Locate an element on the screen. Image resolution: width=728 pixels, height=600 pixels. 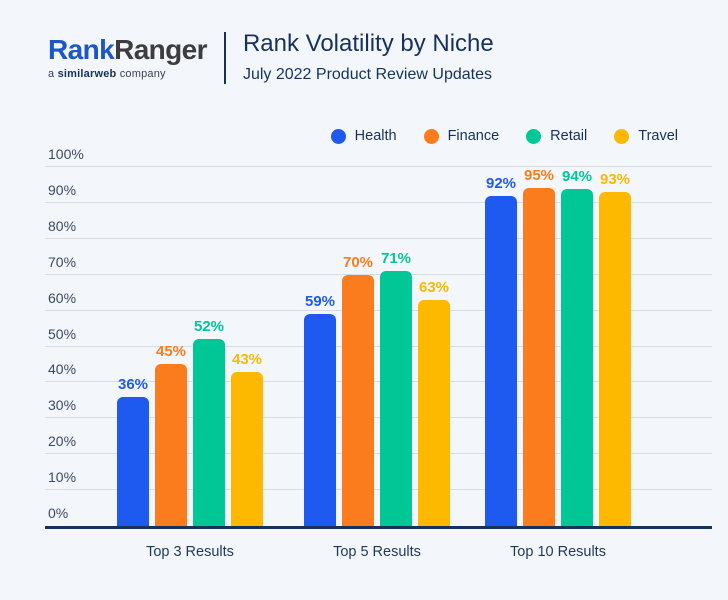
bar-wrap-finance-g3: 95% is located at coordinates (539, 346).